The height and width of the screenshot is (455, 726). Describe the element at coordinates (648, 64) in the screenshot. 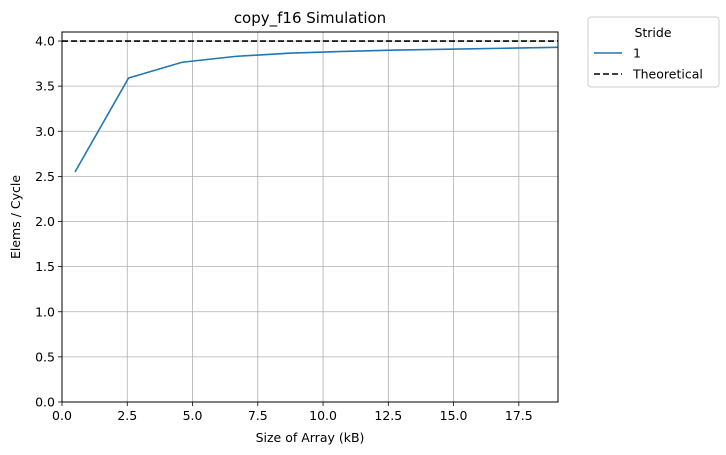

I see `legend-entries: 1 Theoretical` at that location.